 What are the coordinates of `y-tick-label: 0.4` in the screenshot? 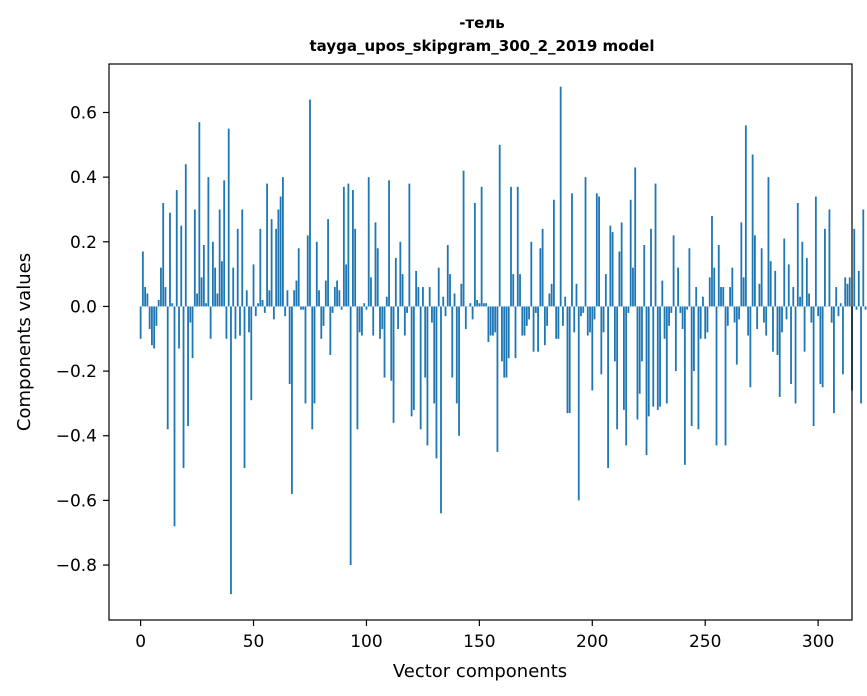 It's located at (83, 178).